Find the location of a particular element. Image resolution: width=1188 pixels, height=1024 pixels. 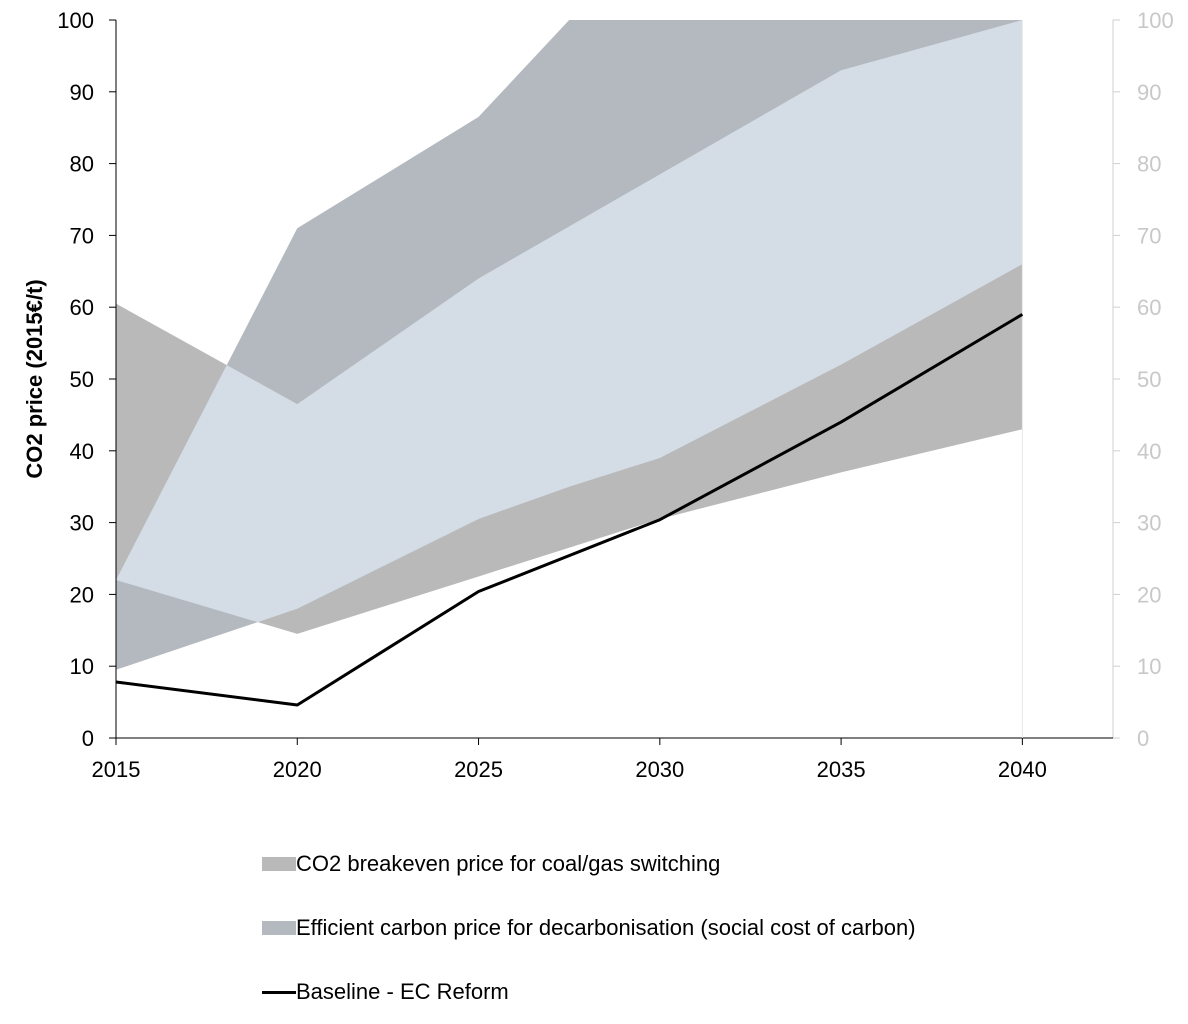

y-tick-label-right: 70 is located at coordinates (1149, 235).